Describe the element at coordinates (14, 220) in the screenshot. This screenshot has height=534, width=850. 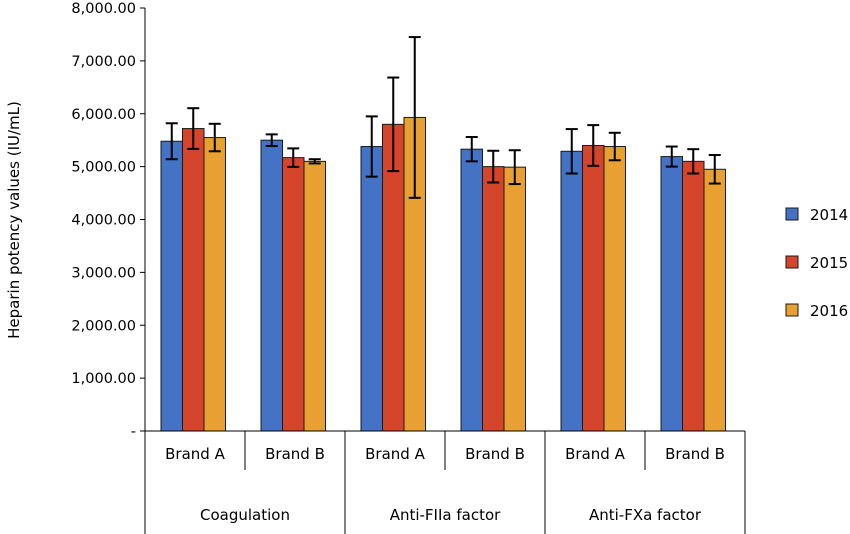
I see `y-axis-label: Heparin potency values (IU/mL)` at that location.